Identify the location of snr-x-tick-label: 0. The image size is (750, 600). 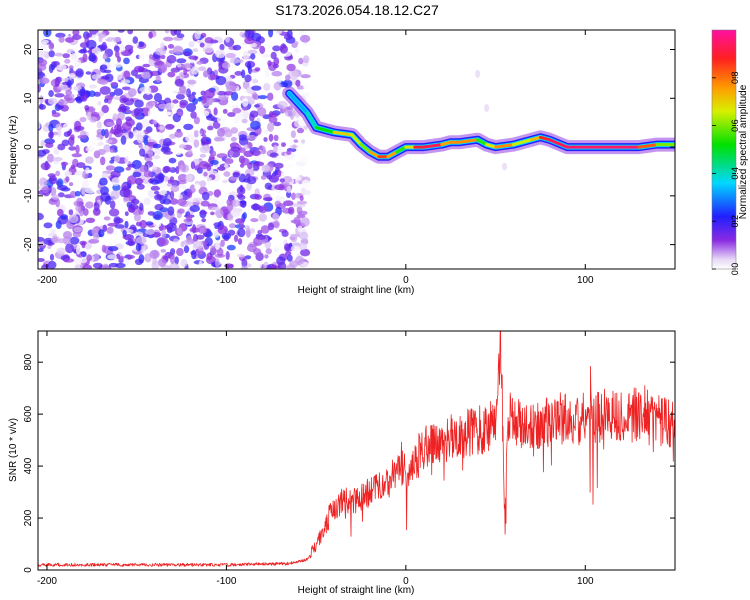
(406, 581).